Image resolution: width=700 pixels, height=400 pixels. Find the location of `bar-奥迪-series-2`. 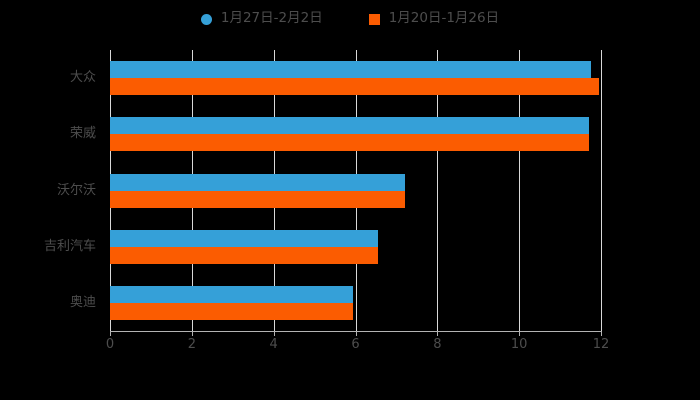

bar-奥迪-series-2 is located at coordinates (232, 311).